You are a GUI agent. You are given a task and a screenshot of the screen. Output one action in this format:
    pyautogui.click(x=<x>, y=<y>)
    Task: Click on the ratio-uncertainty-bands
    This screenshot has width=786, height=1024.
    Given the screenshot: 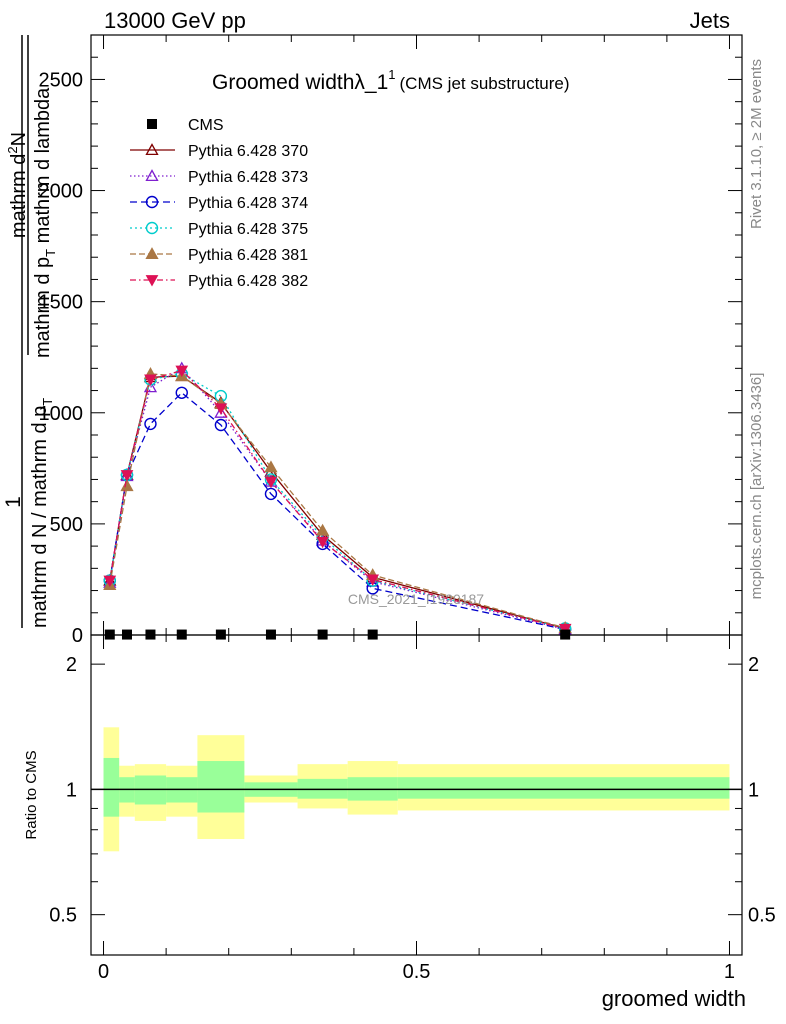 What is the action you would take?
    pyautogui.click(x=416, y=789)
    